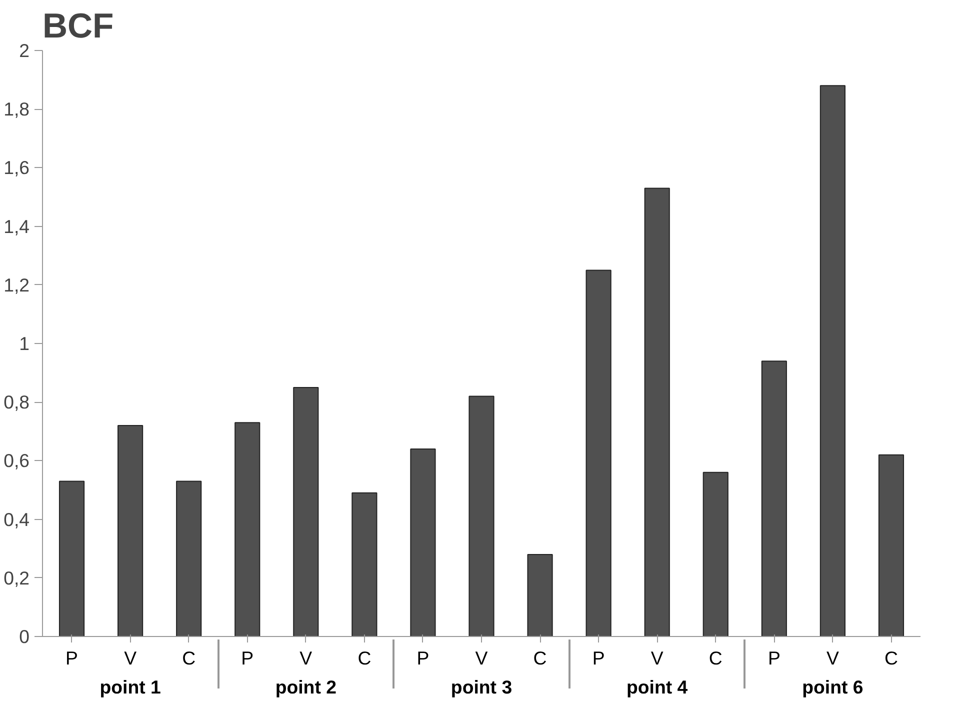 The width and height of the screenshot is (961, 709). What do you see at coordinates (17, 461) in the screenshot?
I see `y-tick-label: 0,6` at bounding box center [17, 461].